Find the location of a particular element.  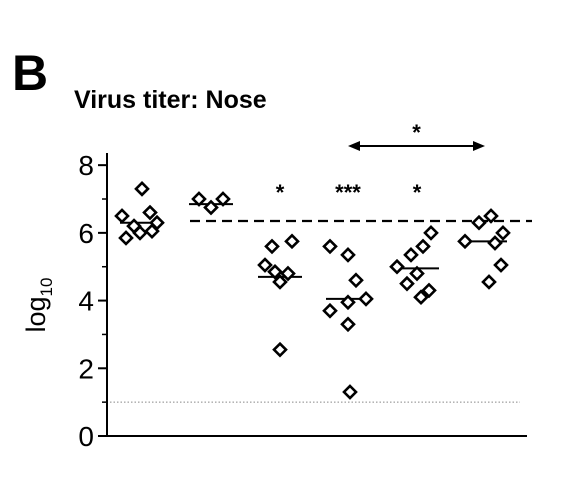

significance-label: *** is located at coordinates (348, 192).